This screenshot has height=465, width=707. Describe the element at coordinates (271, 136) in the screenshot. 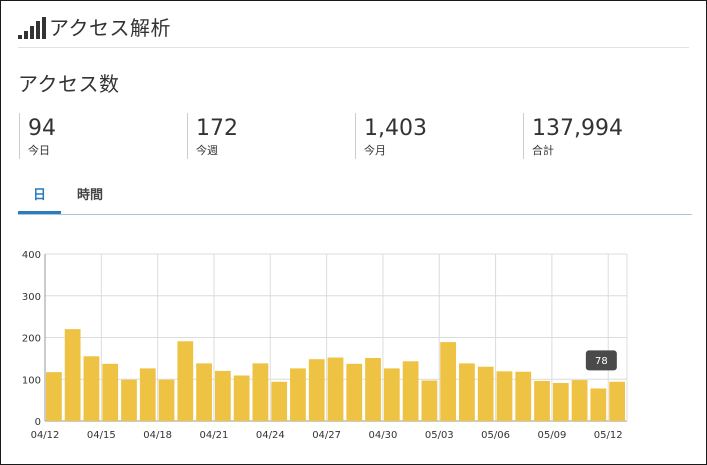

I see `stat-week: 172 今週` at that location.